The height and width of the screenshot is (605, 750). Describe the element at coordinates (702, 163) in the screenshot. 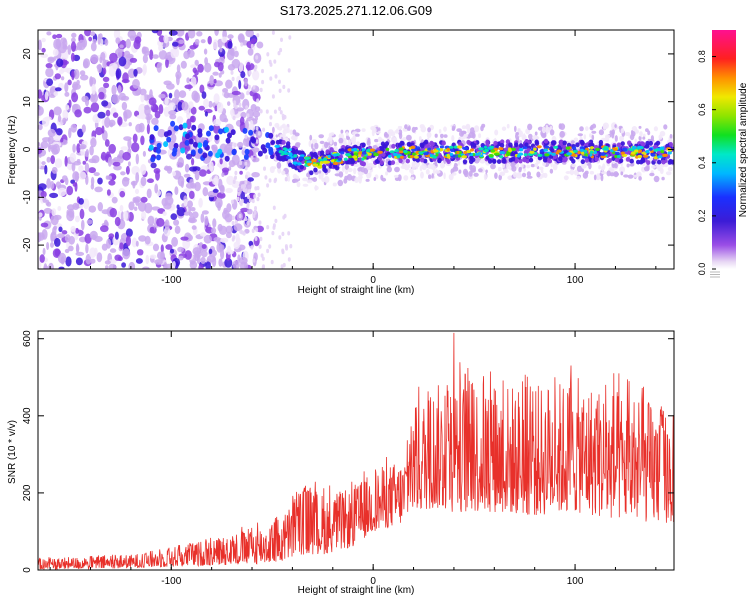

I see `colorbar-tick-label: 0.4` at that location.